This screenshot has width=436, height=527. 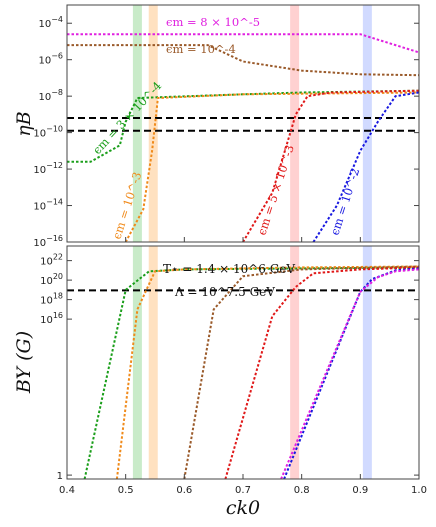 What do you see at coordinates (48, 205) in the screenshot?
I see `y-tick-label-t-5: 10⁻¹⁴` at bounding box center [48, 205].